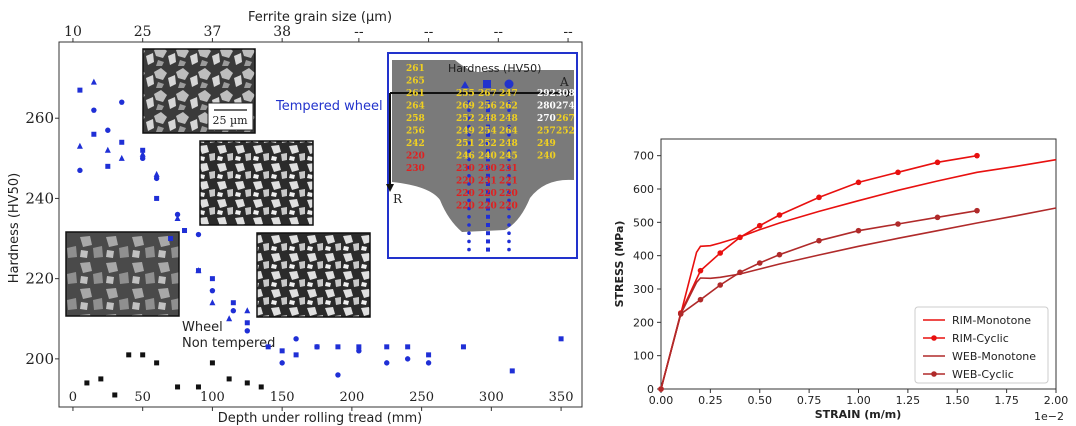 The width and height of the screenshot is (1076, 426). I want to click on inset-value-sq-9: 231, so click(487, 182).